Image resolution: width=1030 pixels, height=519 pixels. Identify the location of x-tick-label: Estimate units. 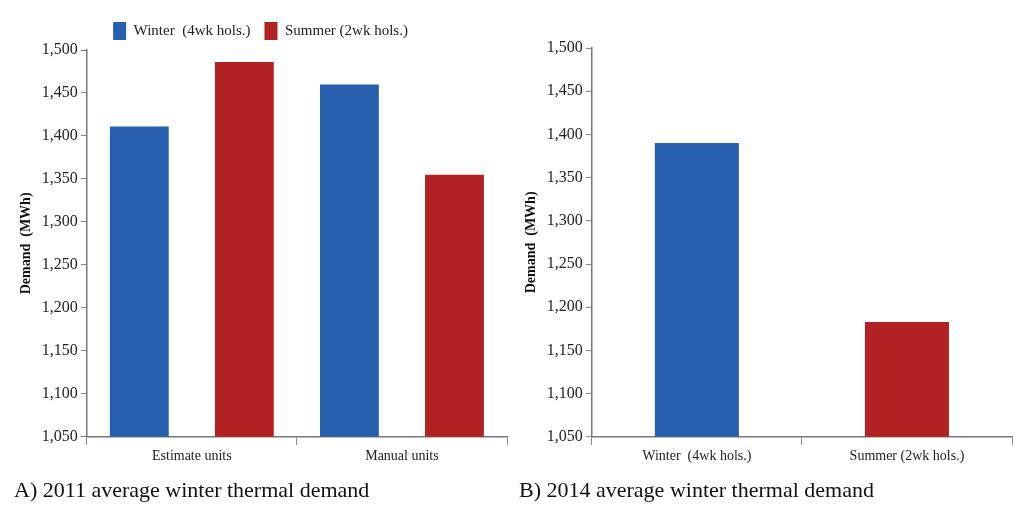
(191, 455).